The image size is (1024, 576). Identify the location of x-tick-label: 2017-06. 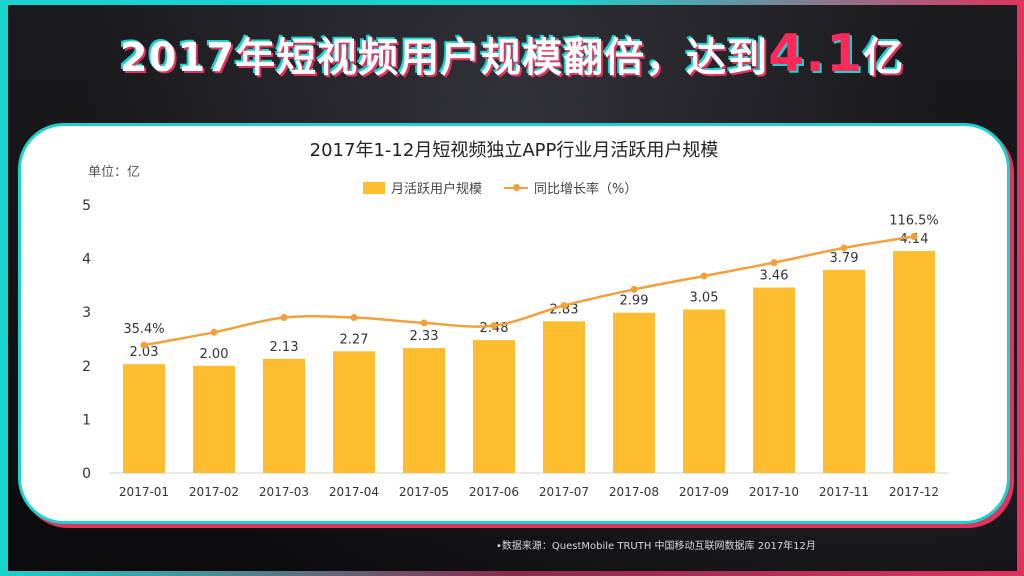
(494, 492).